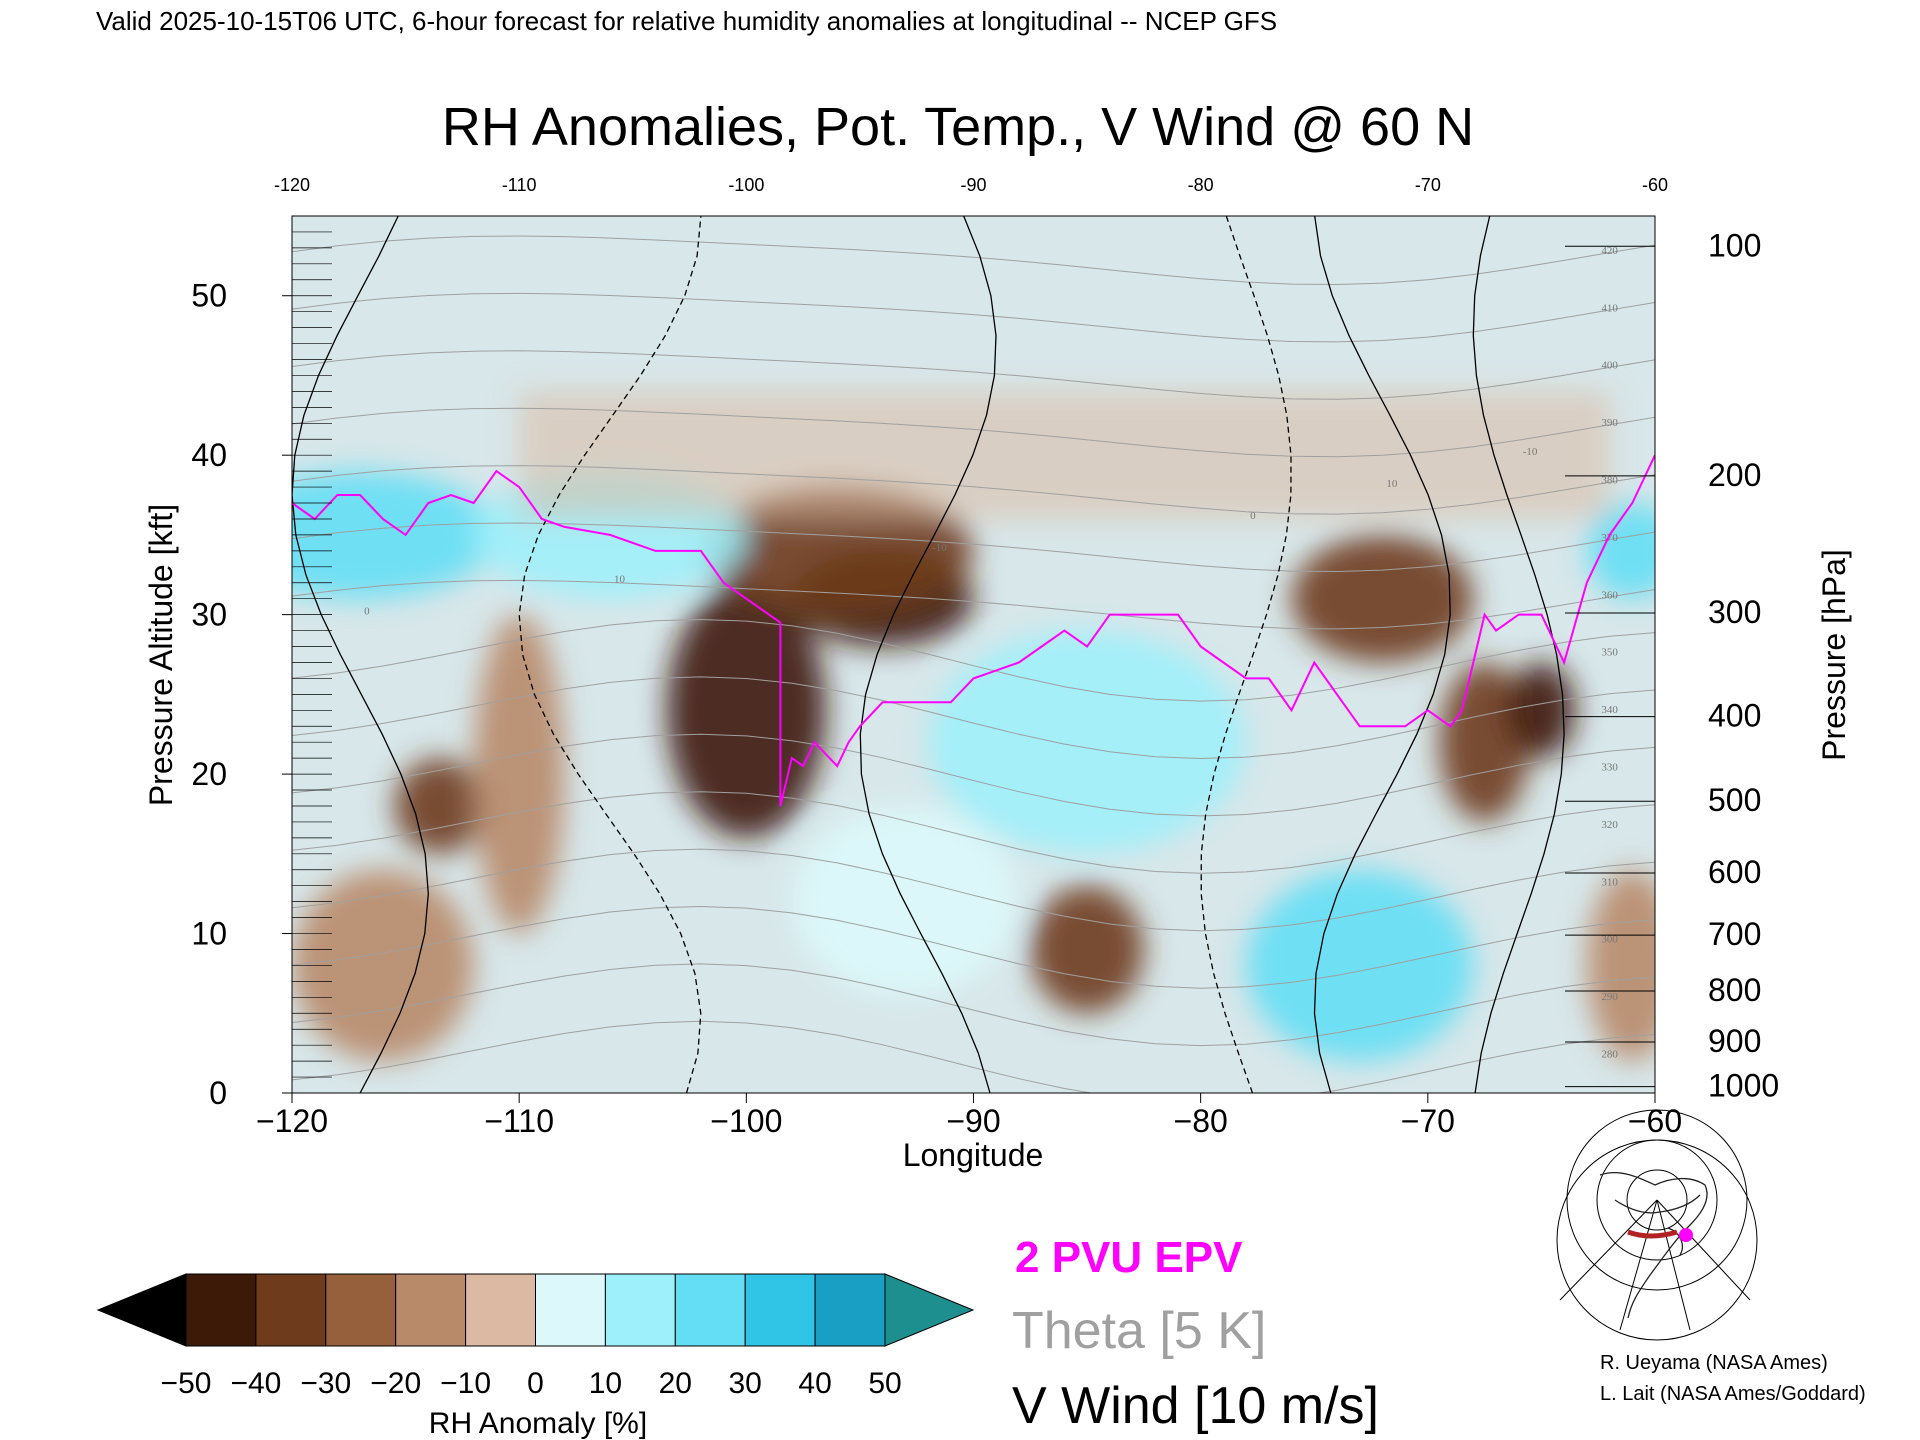 The width and height of the screenshot is (1920, 1440). I want to click on chart-title: RH Anomalies, Pot. Temp., V Wind @ 60 N, so click(958, 127).